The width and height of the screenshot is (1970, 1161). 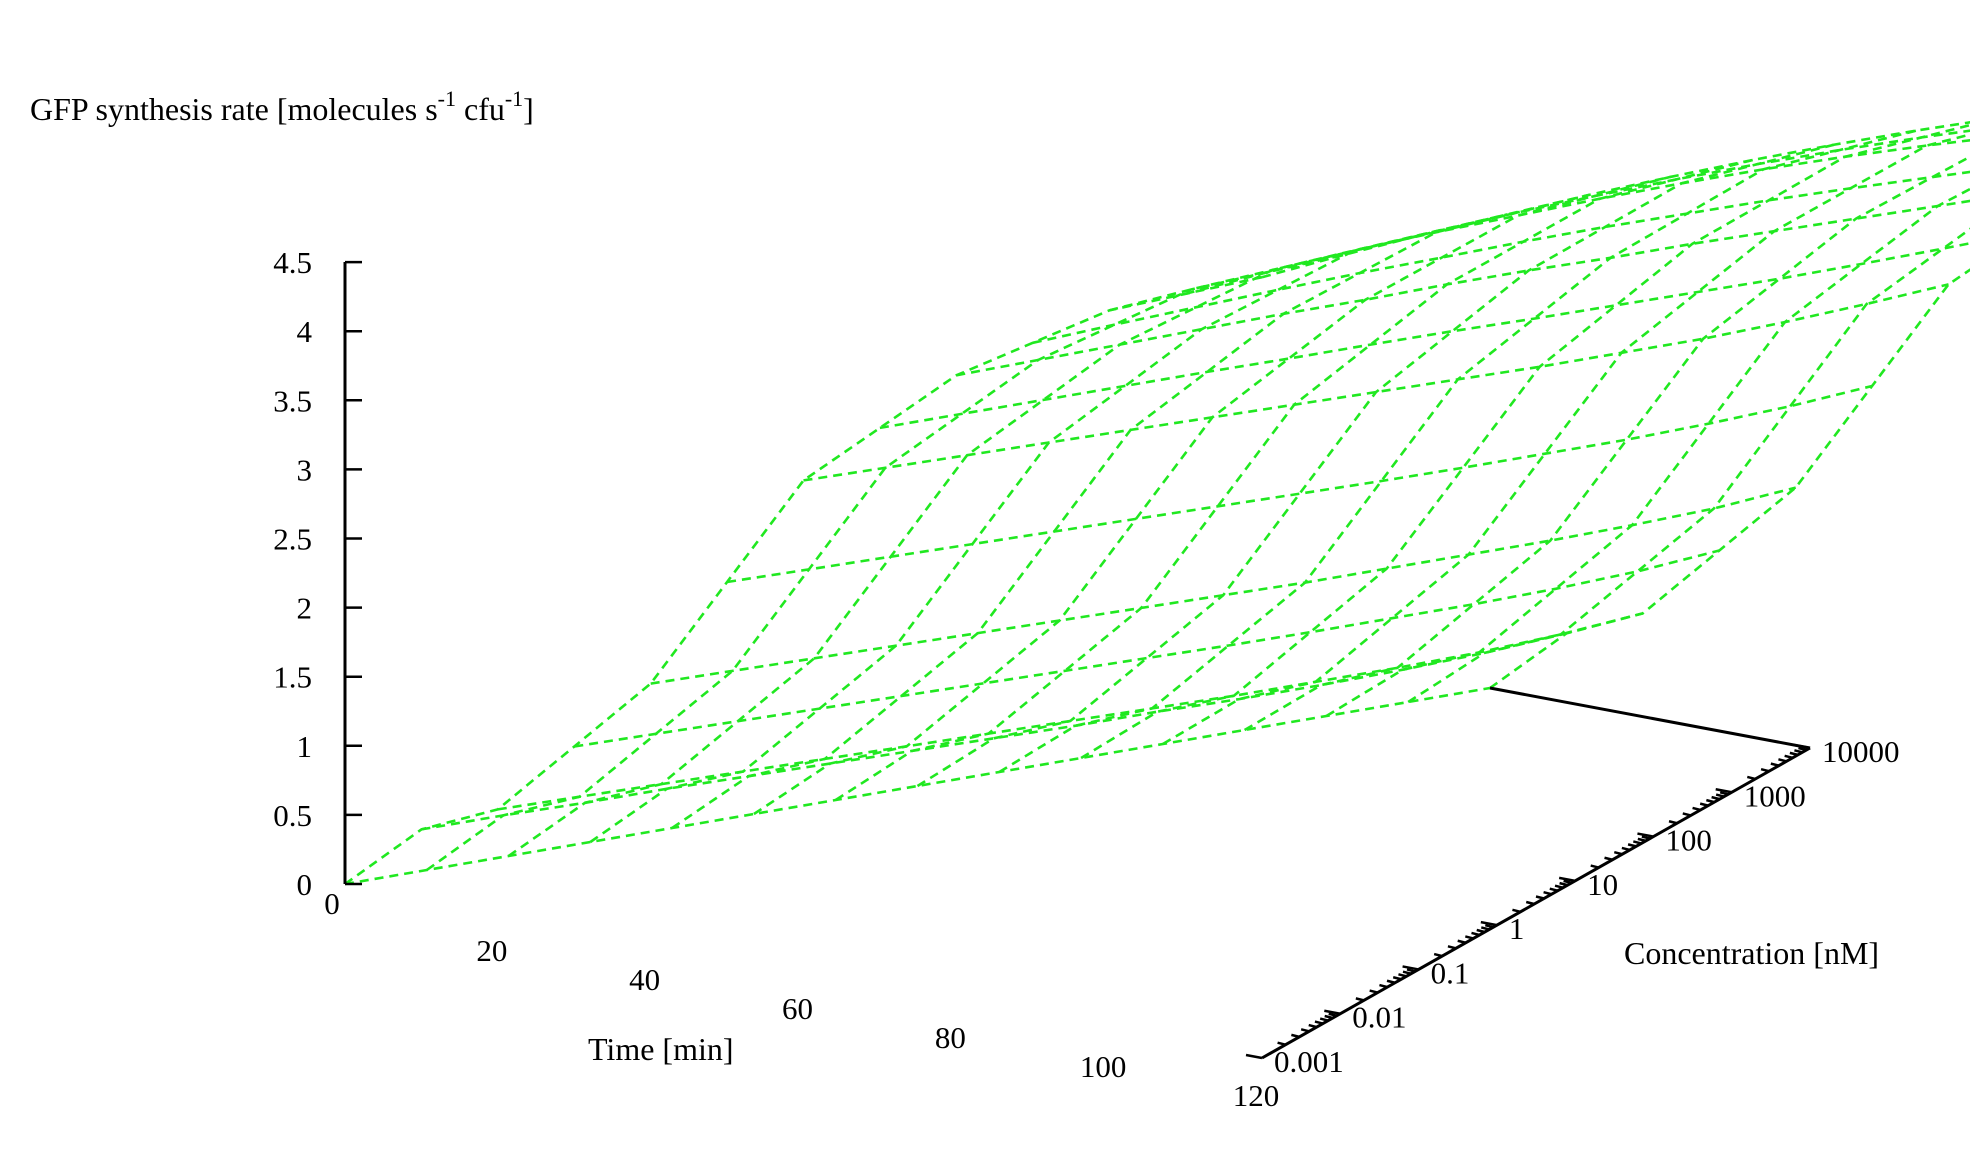 What do you see at coordinates (317, 573) in the screenshot?
I see `z-axis-ticks: 0 0.5 1 1.5 2 2.5 3 3.5 4 4.5` at bounding box center [317, 573].